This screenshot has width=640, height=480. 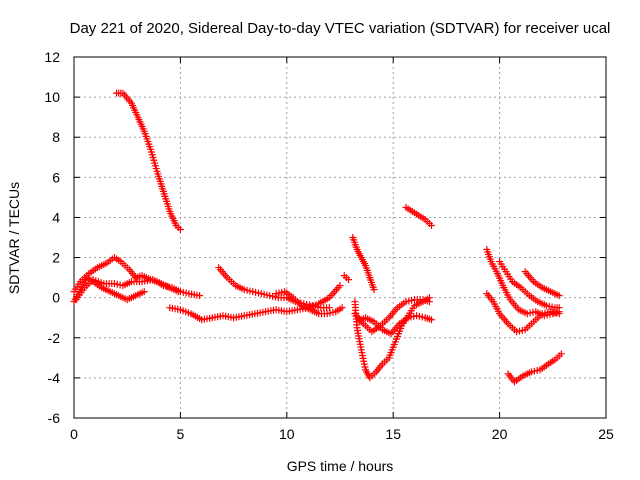 I want to click on y-axis-label: SDTVAR / TECUs, so click(x=14, y=238).